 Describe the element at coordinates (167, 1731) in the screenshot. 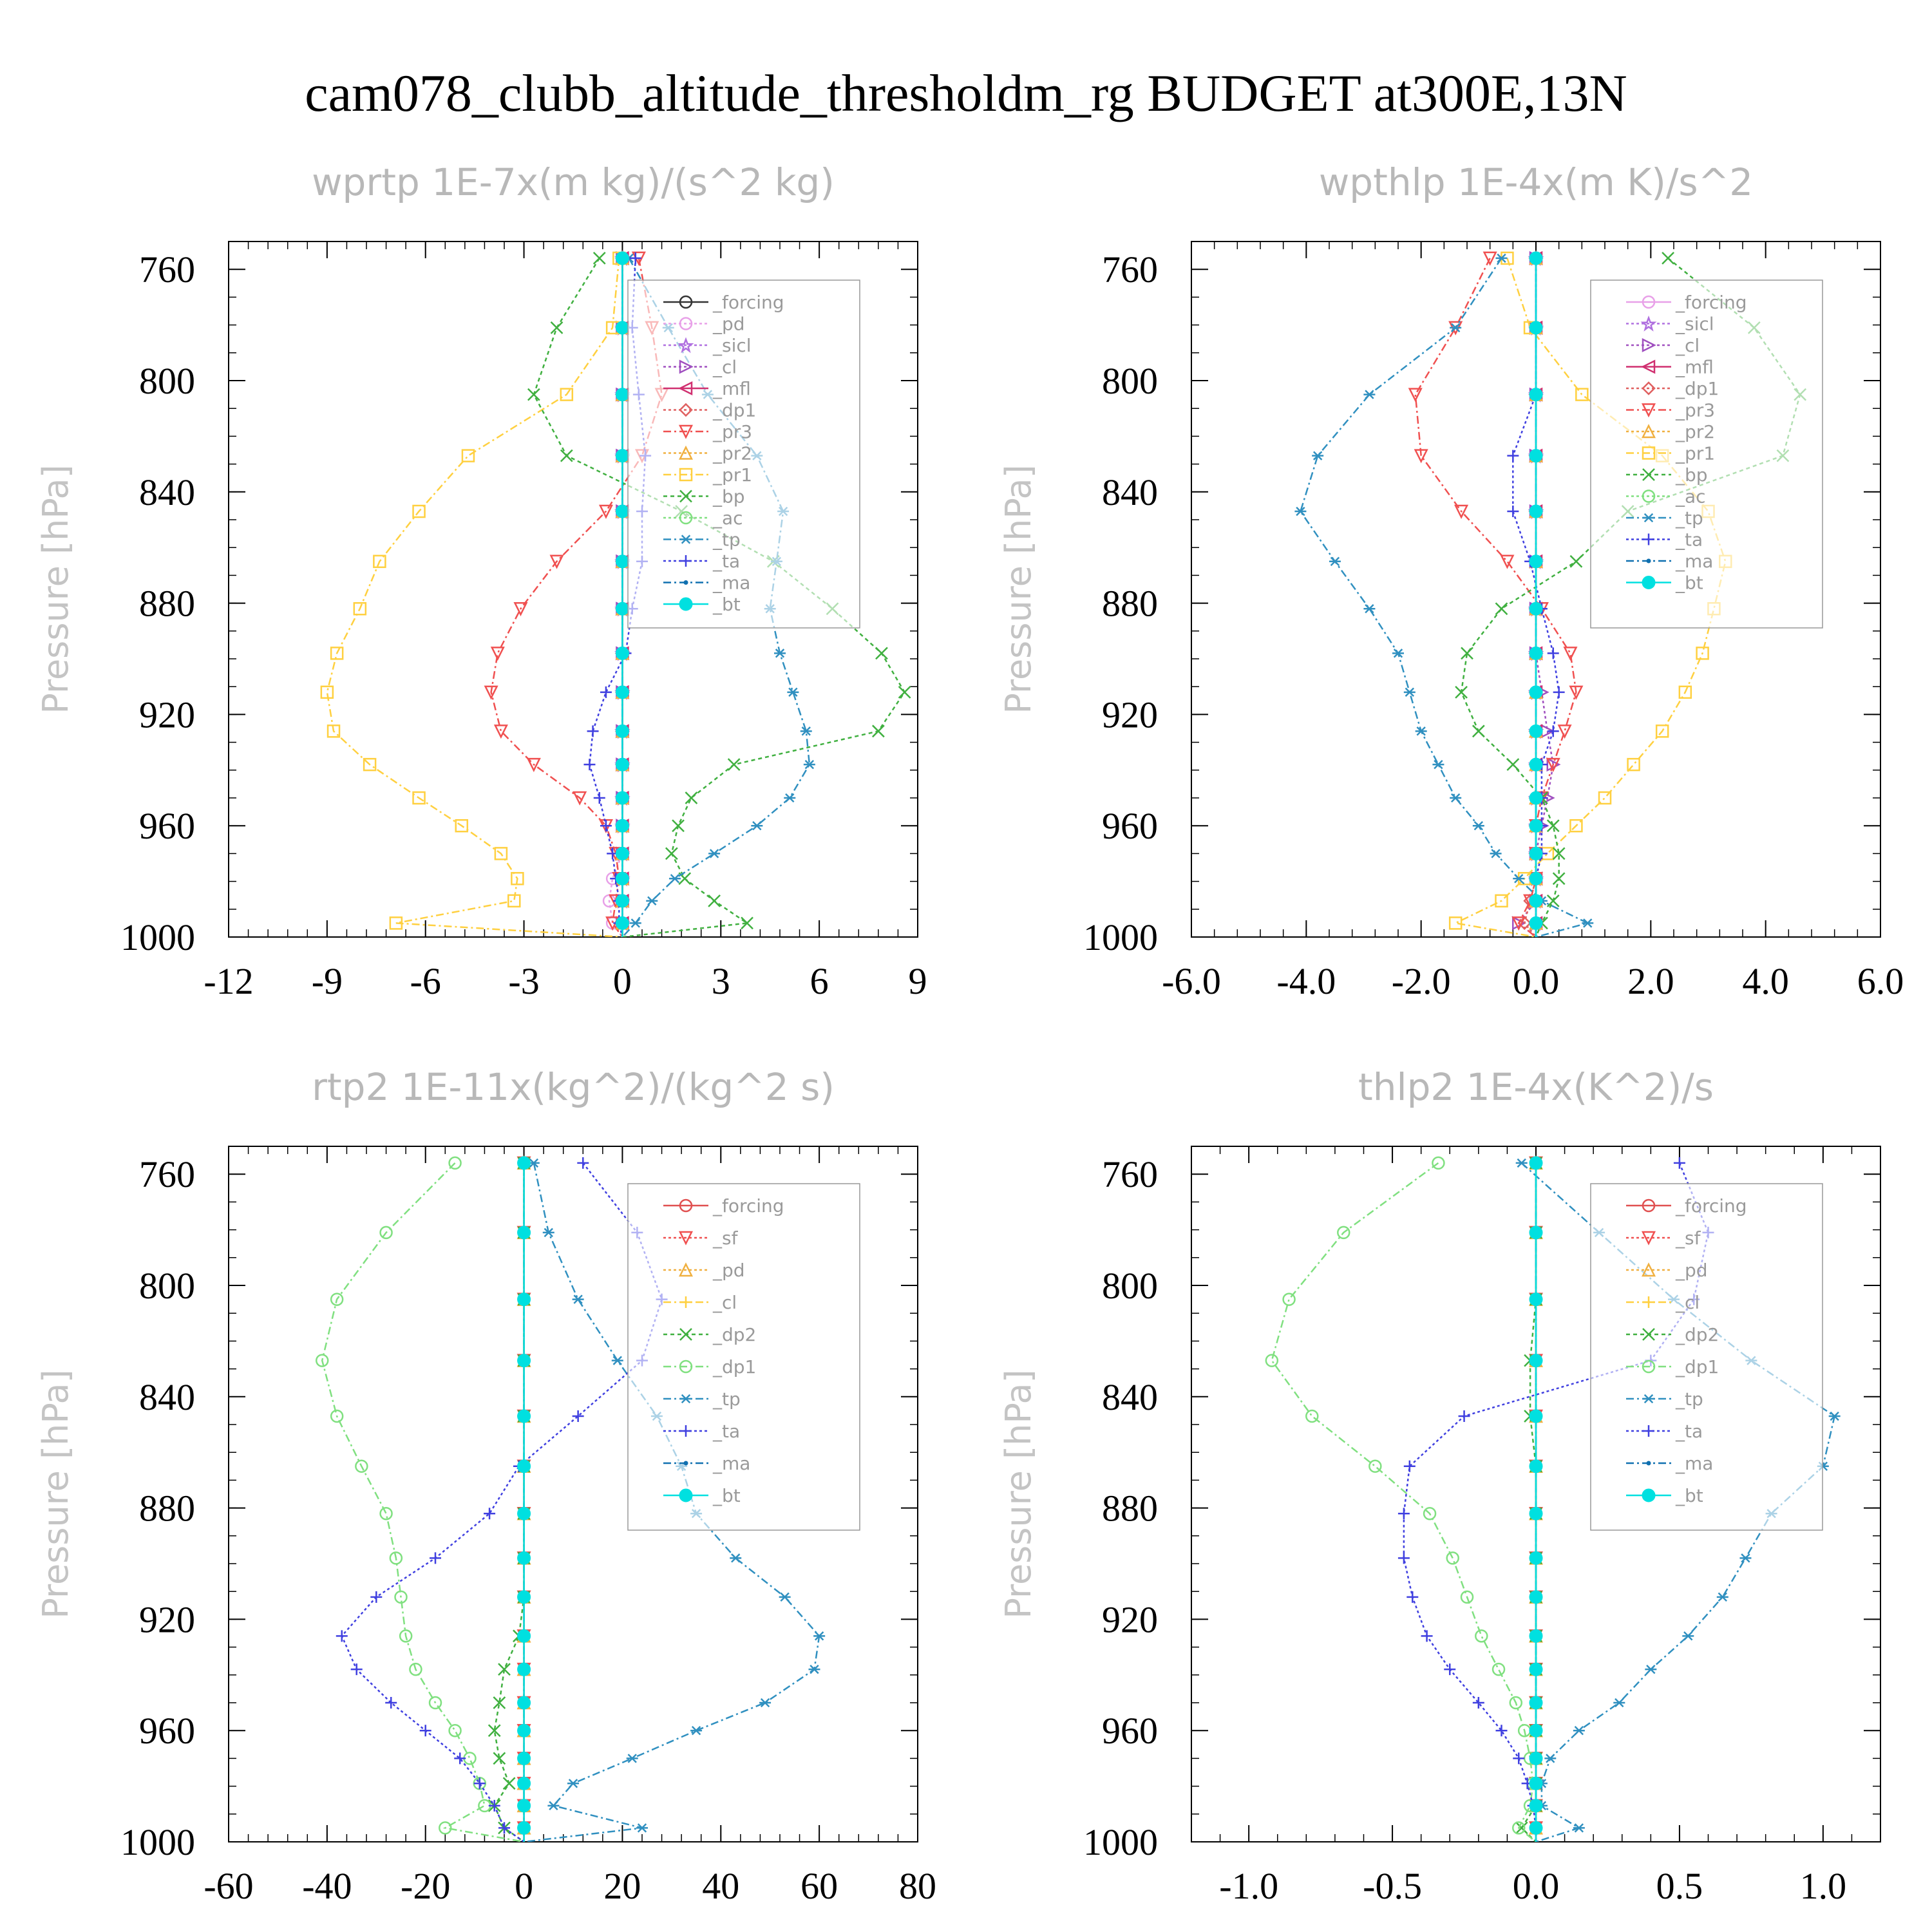

I see `panel-3-y-tick-label: 960` at that location.